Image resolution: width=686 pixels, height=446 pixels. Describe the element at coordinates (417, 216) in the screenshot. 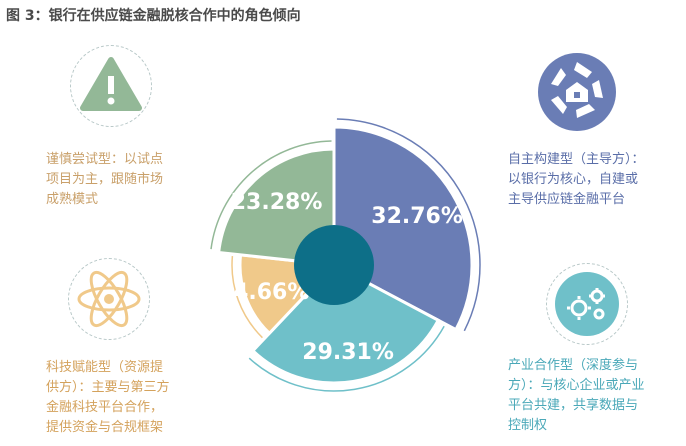

I see `slice-label: 32.76%` at that location.